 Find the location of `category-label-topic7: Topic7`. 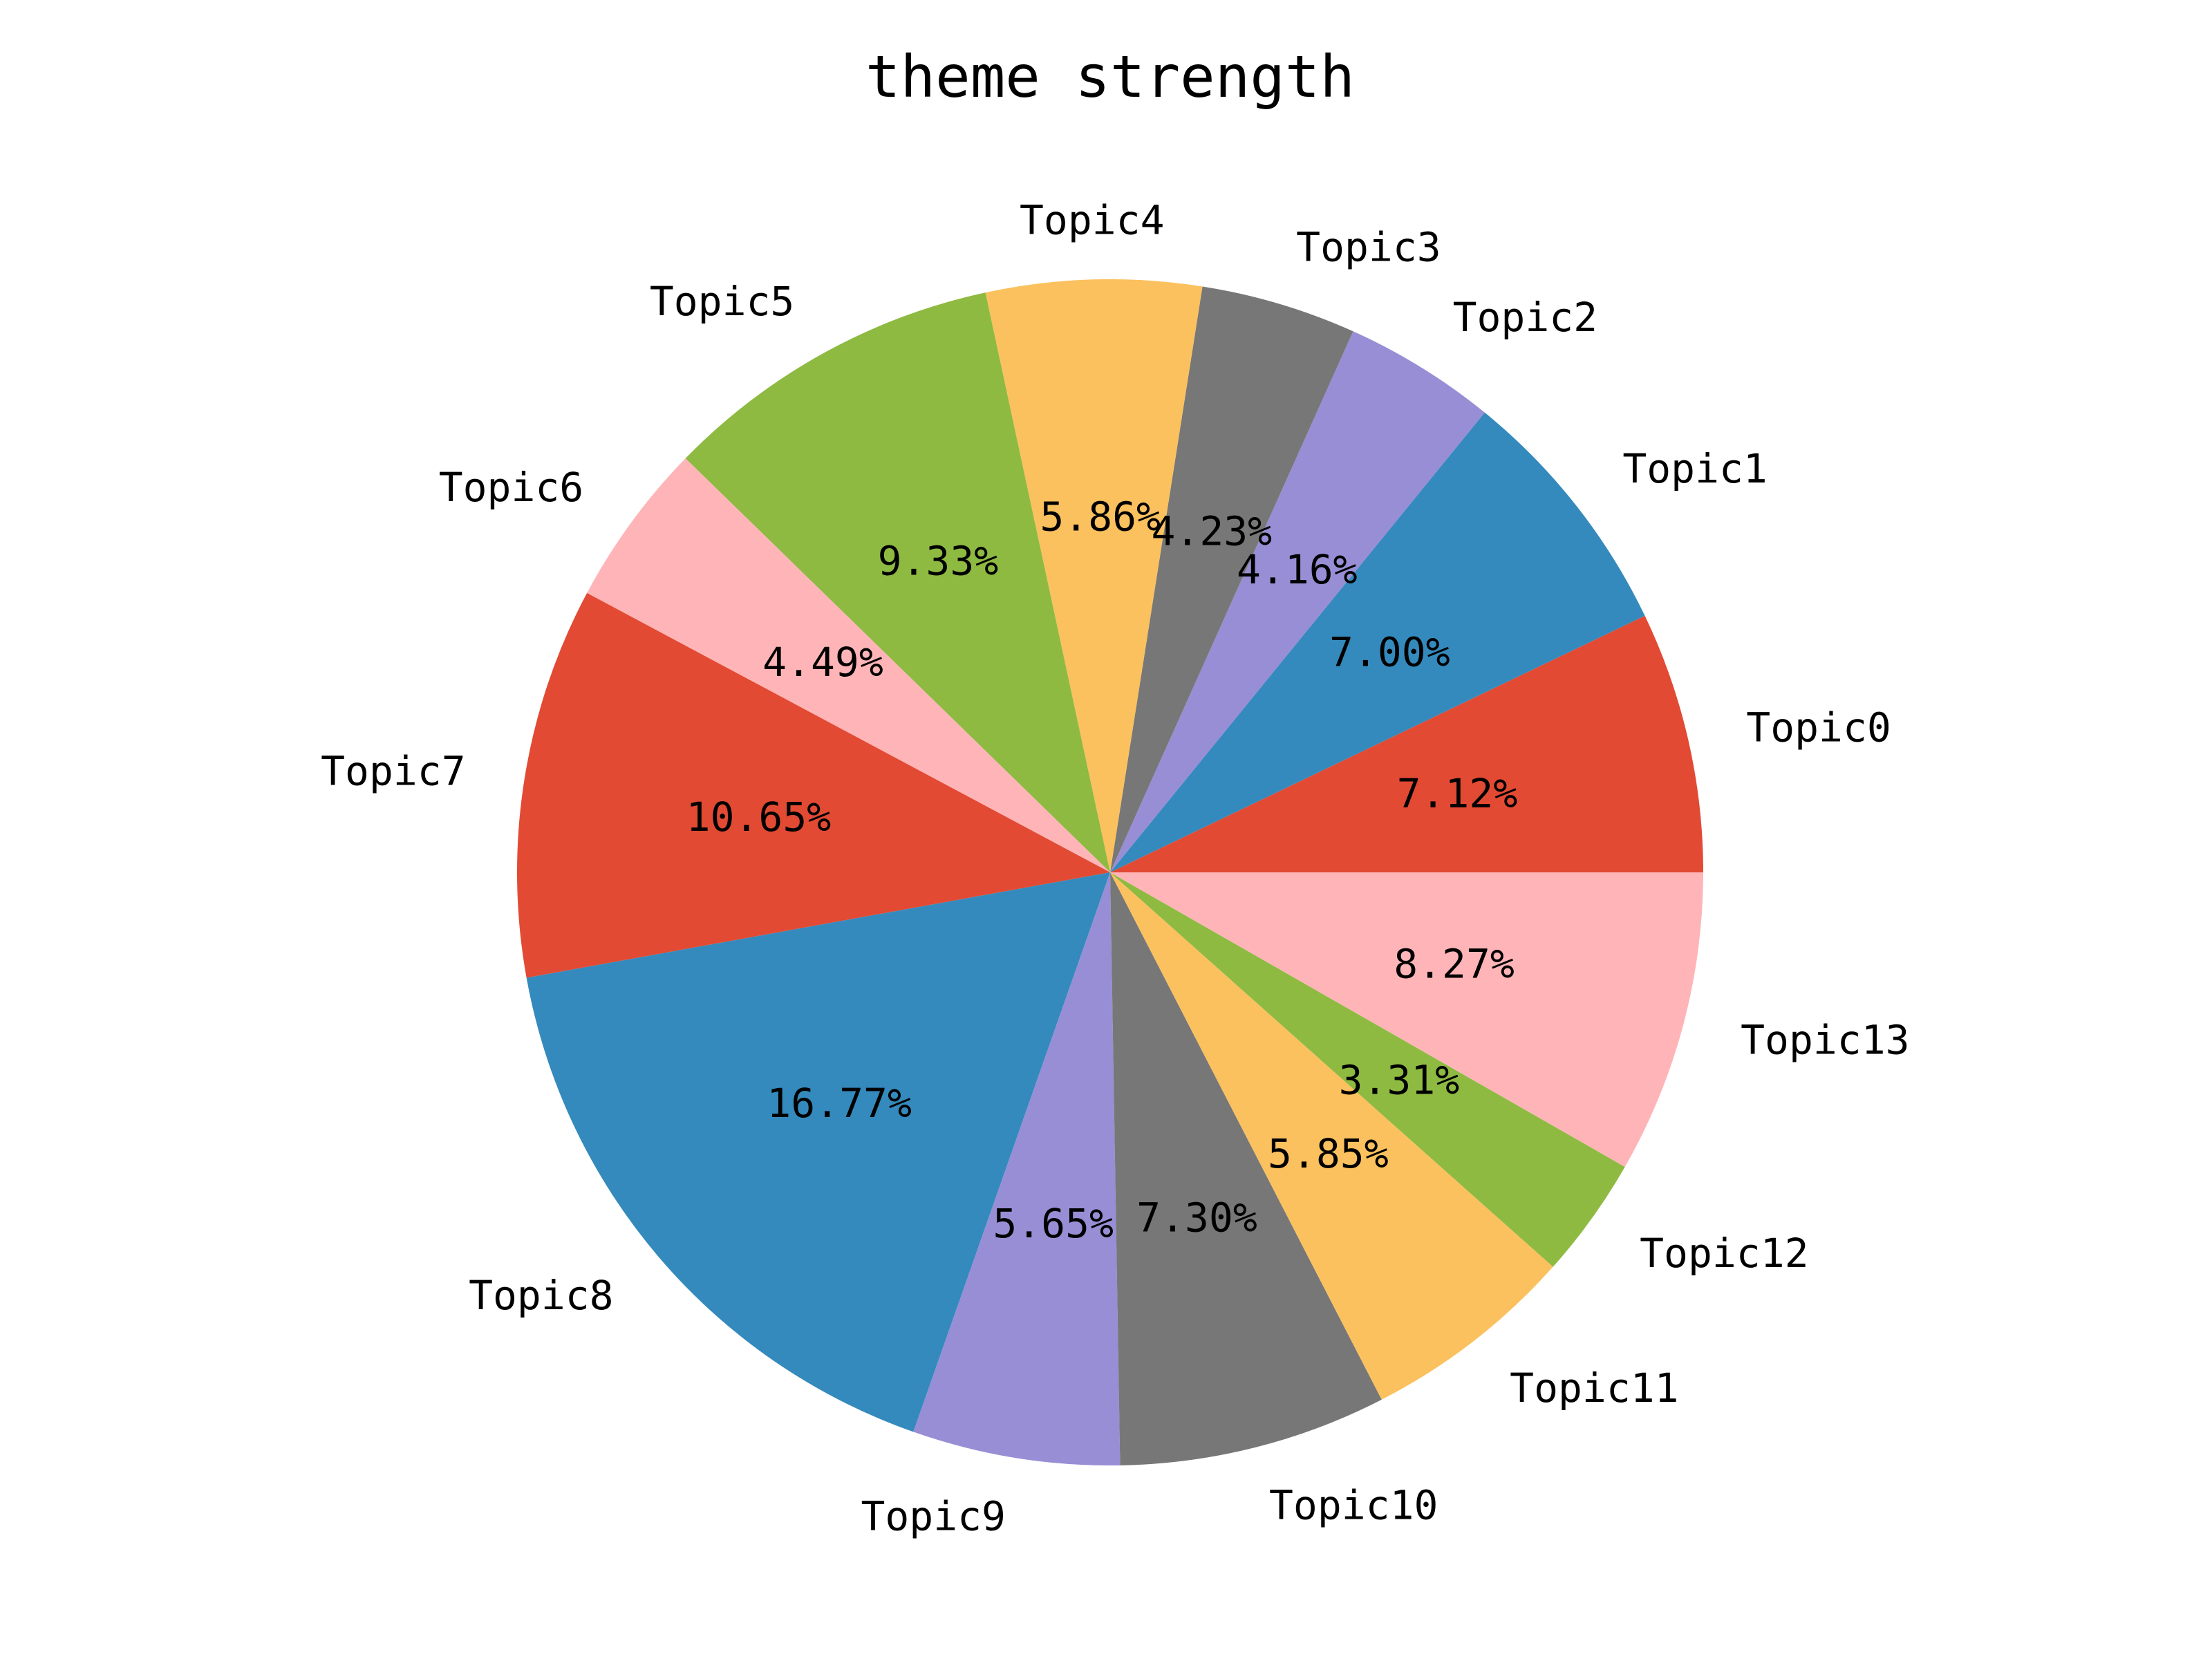

category-label-topic7: Topic7 is located at coordinates (393, 772).